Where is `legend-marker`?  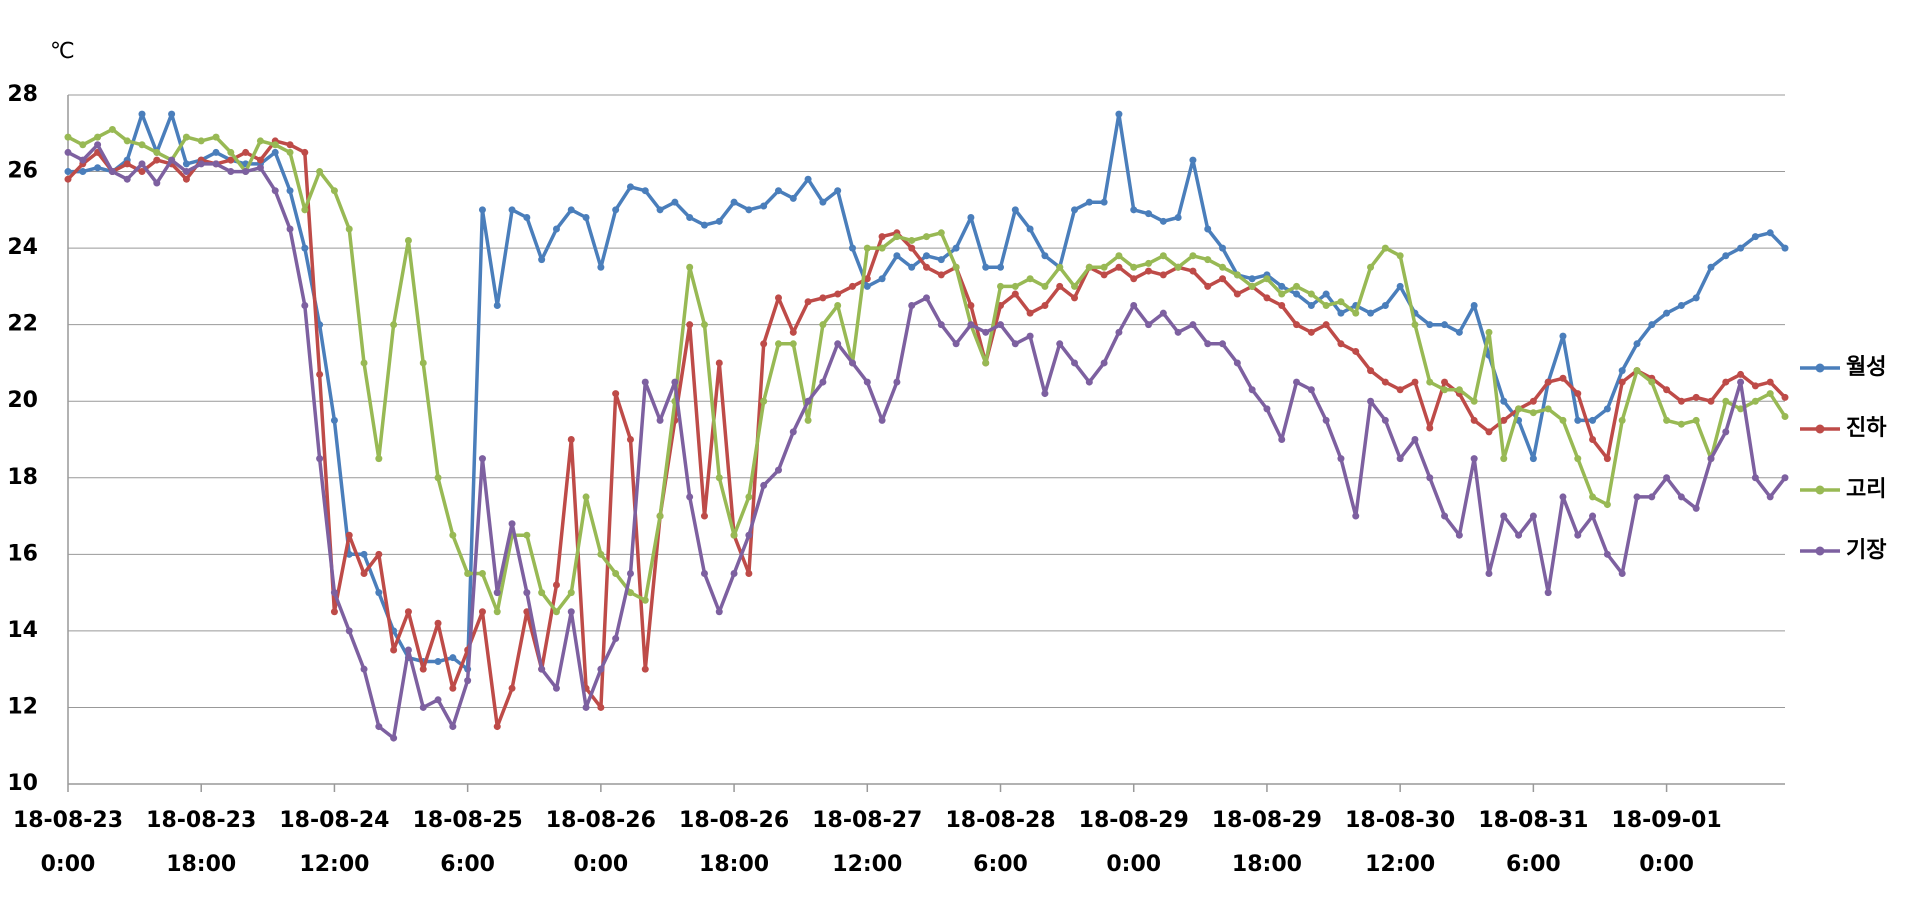
legend-marker is located at coordinates (1820, 551).